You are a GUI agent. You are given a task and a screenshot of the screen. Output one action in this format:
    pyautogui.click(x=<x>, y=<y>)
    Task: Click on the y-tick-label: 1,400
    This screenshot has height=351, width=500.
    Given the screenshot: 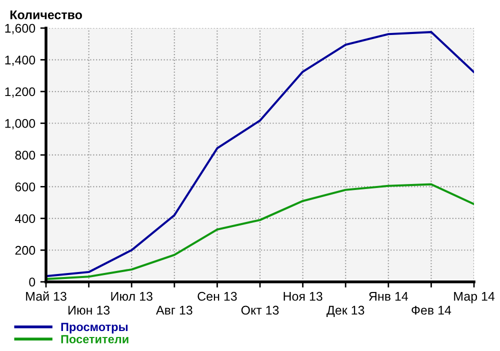 What is the action you would take?
    pyautogui.click(x=20, y=61)
    